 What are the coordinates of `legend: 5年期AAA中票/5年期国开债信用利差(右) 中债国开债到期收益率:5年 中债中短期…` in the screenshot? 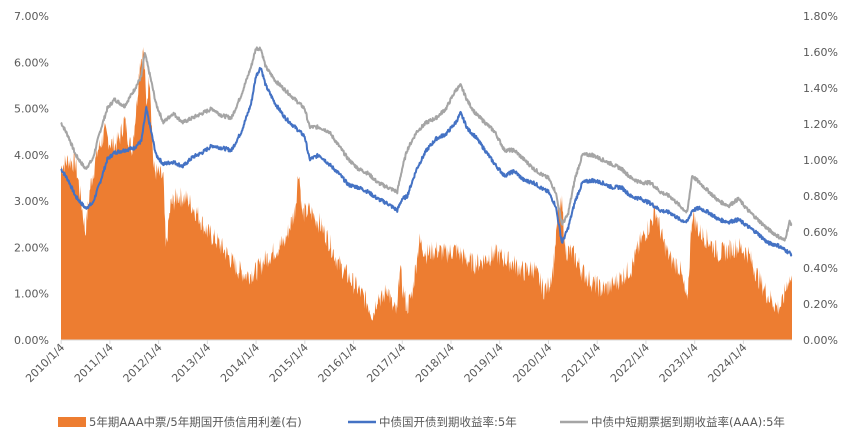 It's located at (421, 422).